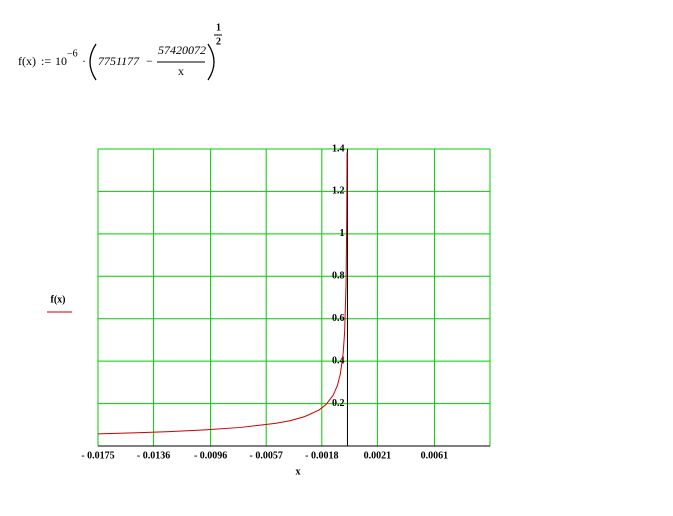  Describe the element at coordinates (338, 318) in the screenshot. I see `y-tick-label: 0.6` at that location.